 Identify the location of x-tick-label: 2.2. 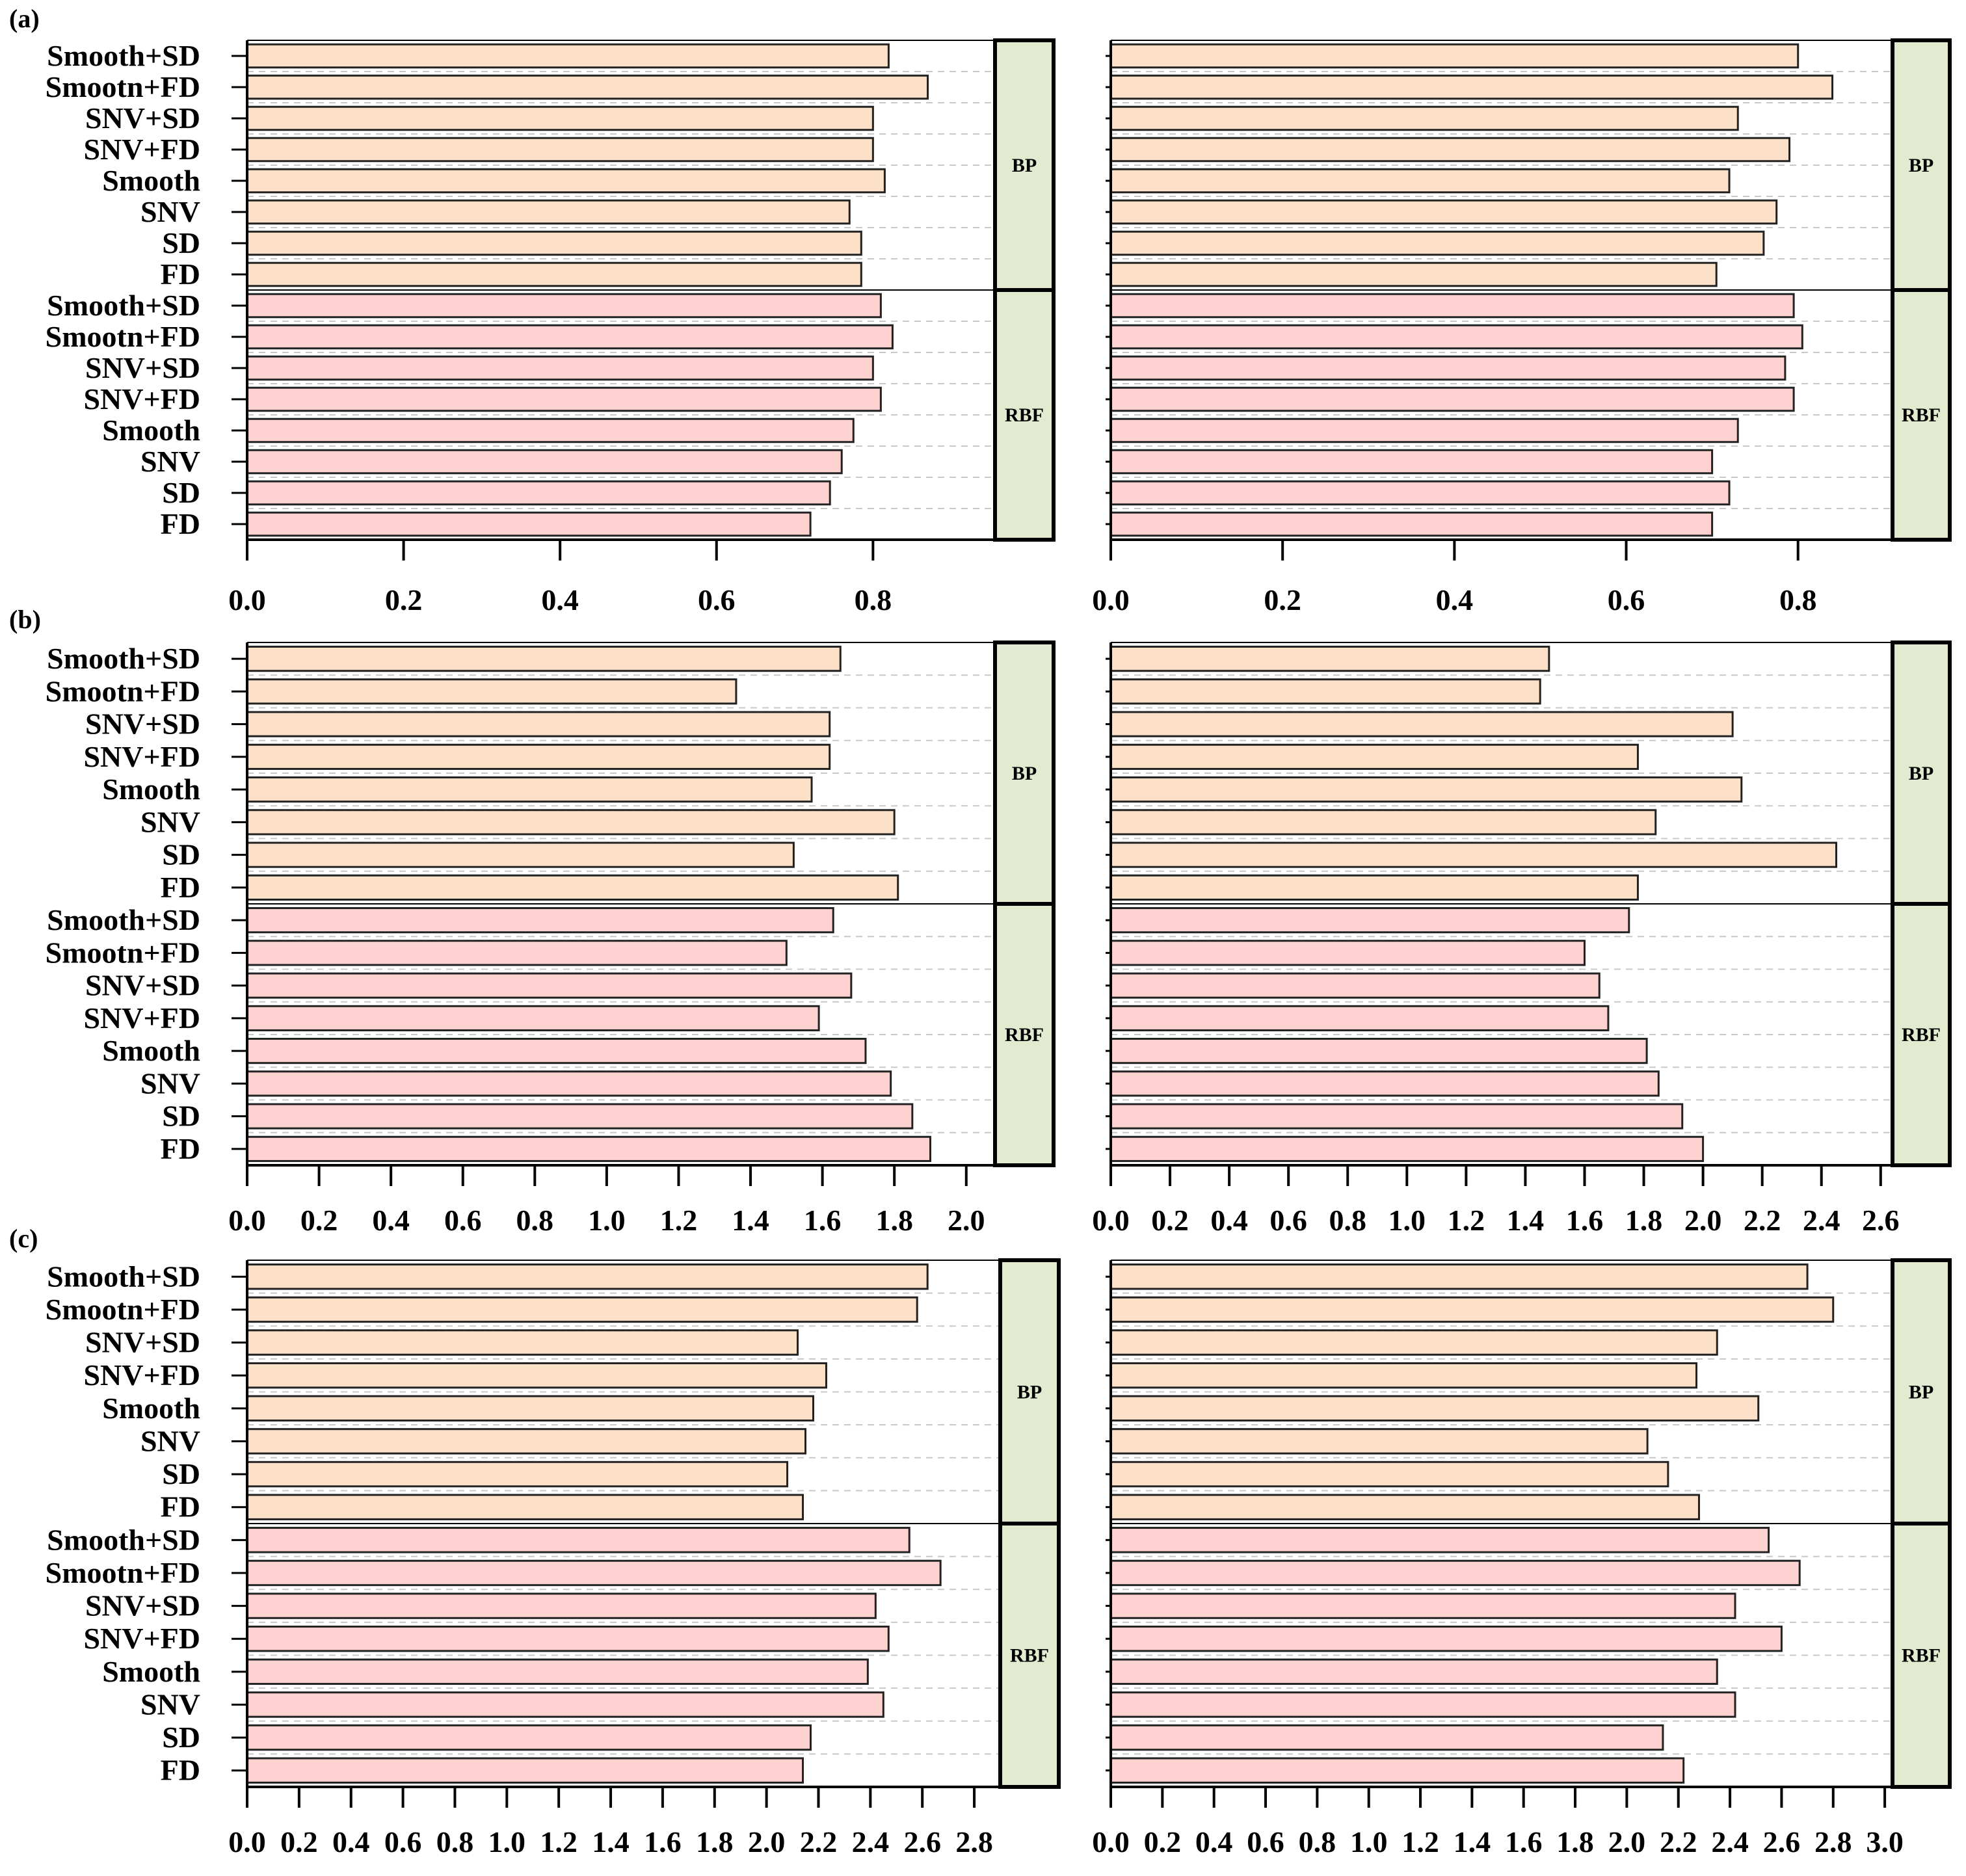
(1678, 1842).